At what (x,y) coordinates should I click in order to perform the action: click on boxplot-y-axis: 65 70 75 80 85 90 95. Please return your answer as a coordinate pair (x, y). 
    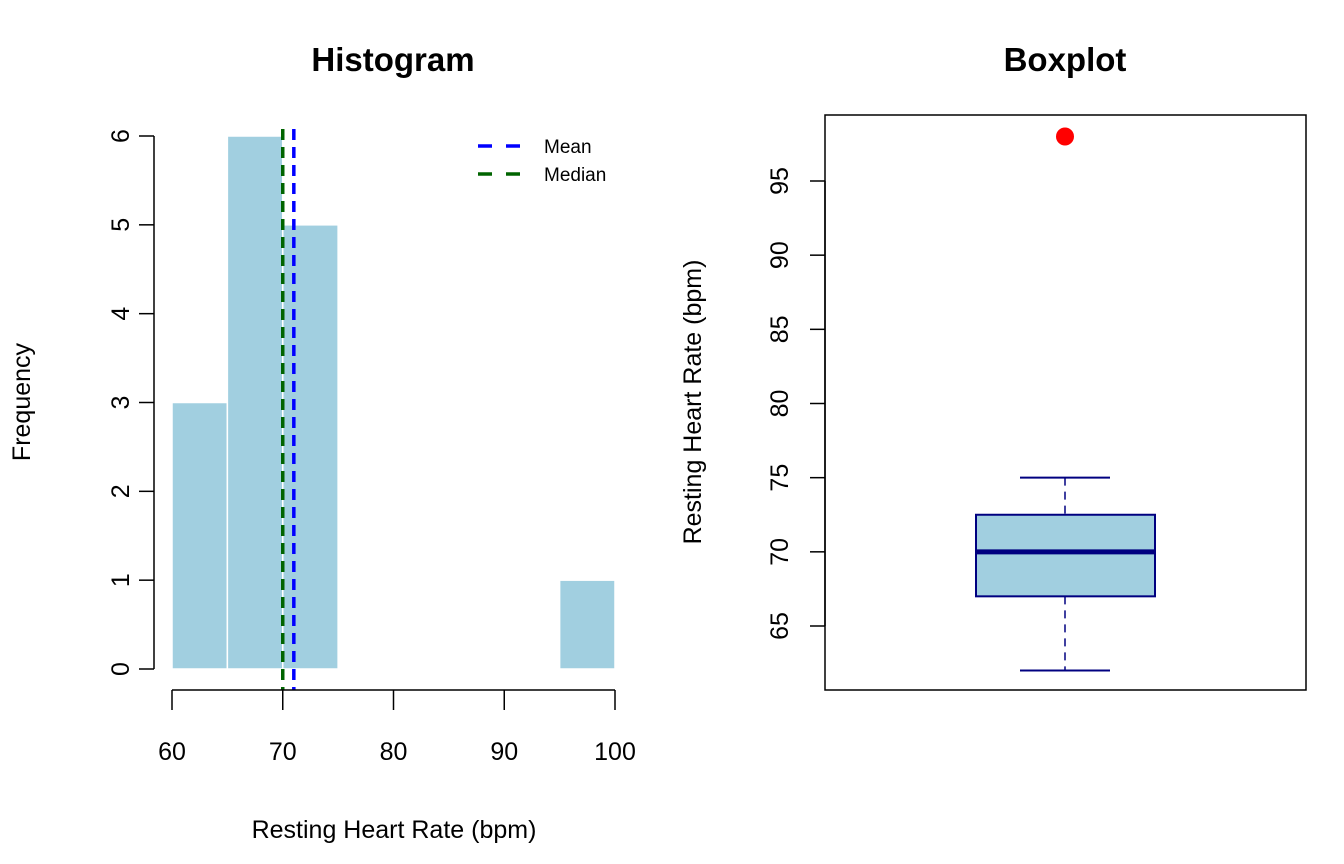
    Looking at the image, I should click on (796, 403).